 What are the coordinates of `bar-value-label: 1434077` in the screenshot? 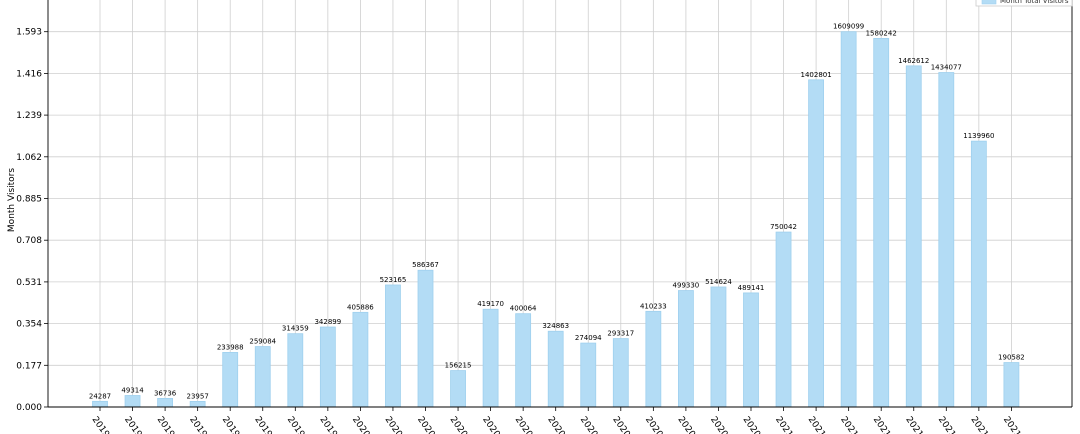 It's located at (946, 68).